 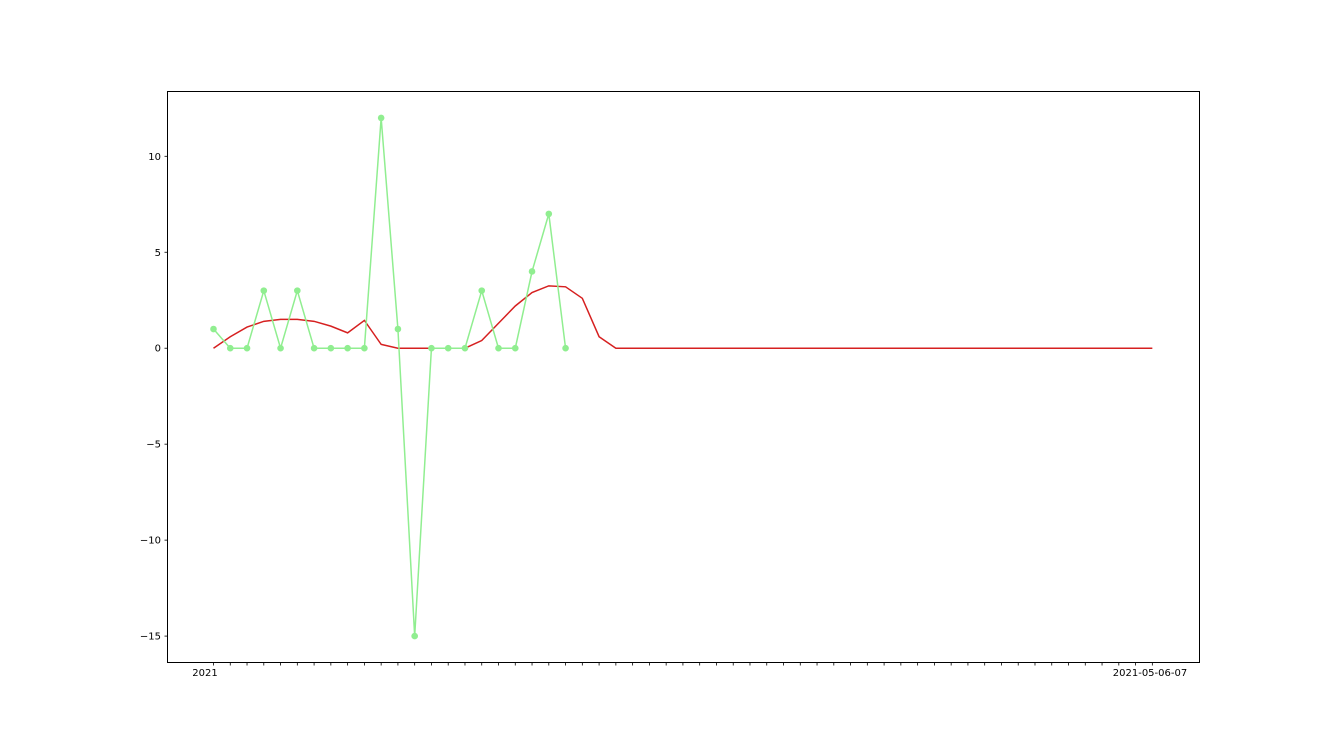 What do you see at coordinates (153, 445) in the screenshot?
I see `y-tick-label: −5` at bounding box center [153, 445].